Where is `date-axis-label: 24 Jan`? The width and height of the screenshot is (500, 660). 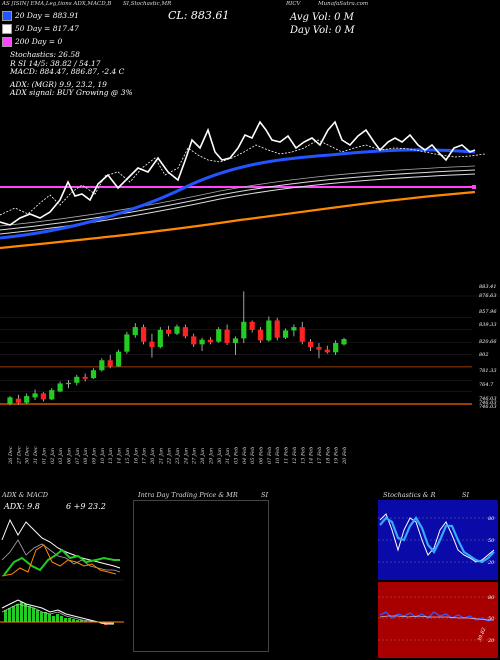
date-axis-label: 24 Jan is located at coordinates (186, 456).